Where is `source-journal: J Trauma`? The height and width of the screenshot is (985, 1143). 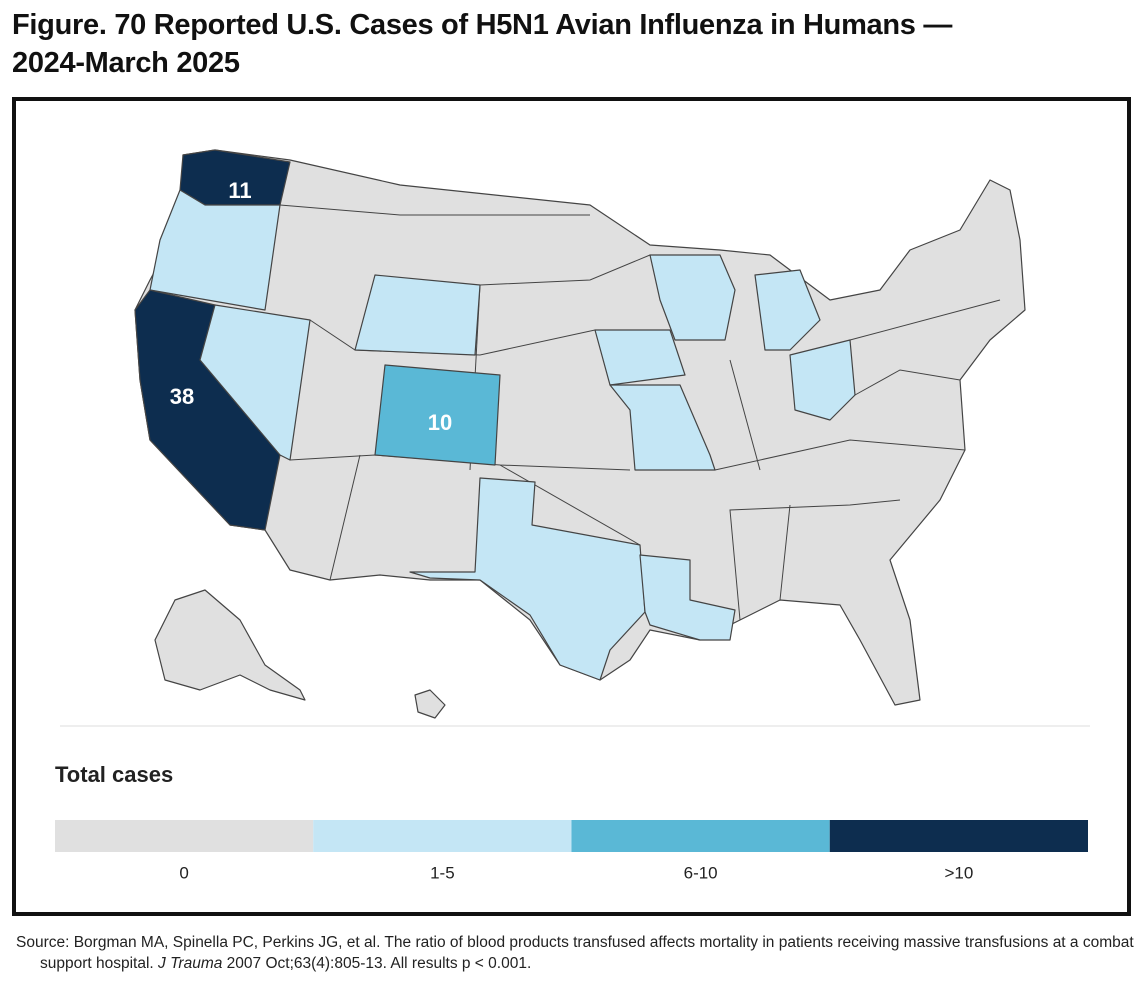 source-journal: J Trauma is located at coordinates (190, 963).